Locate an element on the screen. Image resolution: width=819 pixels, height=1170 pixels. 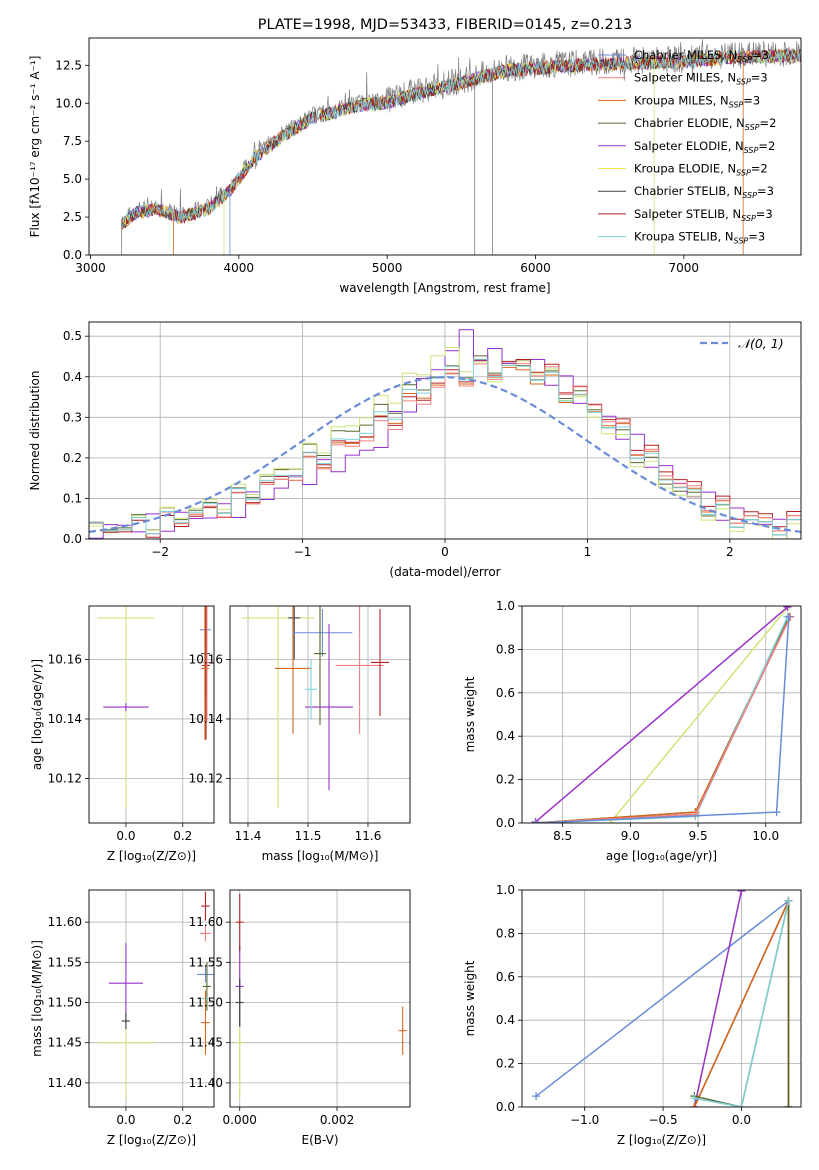
y-tick-label: 2.5 is located at coordinates (72, 217).